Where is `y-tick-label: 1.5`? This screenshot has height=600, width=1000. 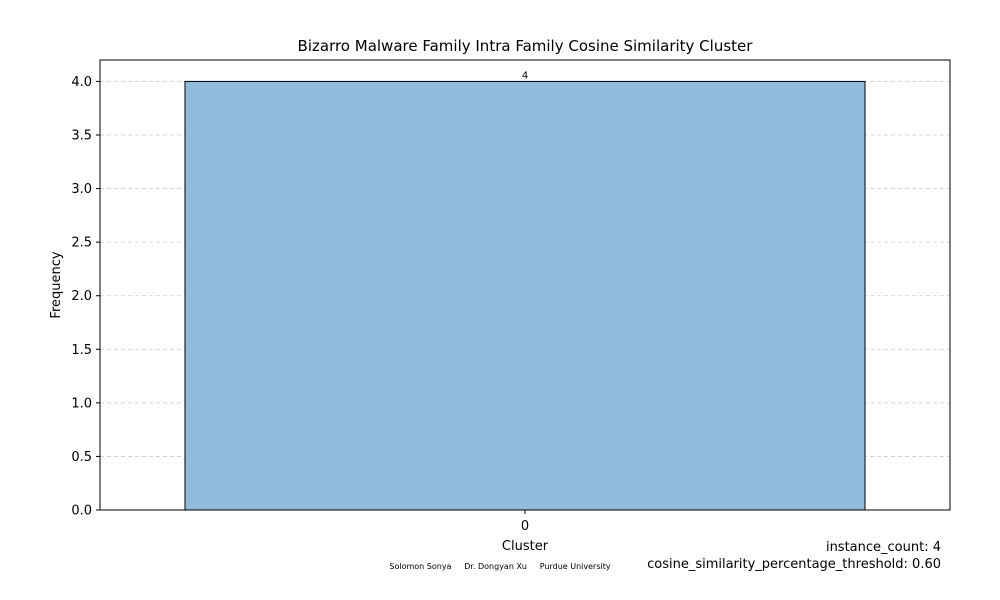 y-tick-label: 1.5 is located at coordinates (81, 350).